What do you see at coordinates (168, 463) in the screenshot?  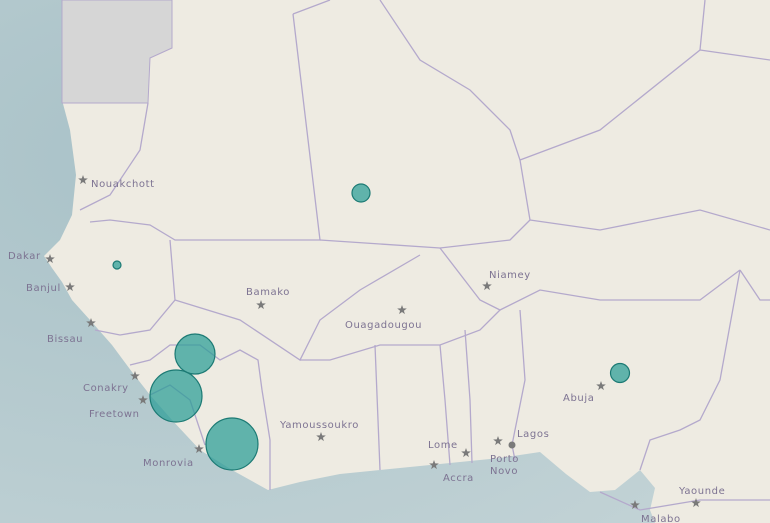 I see `city-label: Monrovia` at bounding box center [168, 463].